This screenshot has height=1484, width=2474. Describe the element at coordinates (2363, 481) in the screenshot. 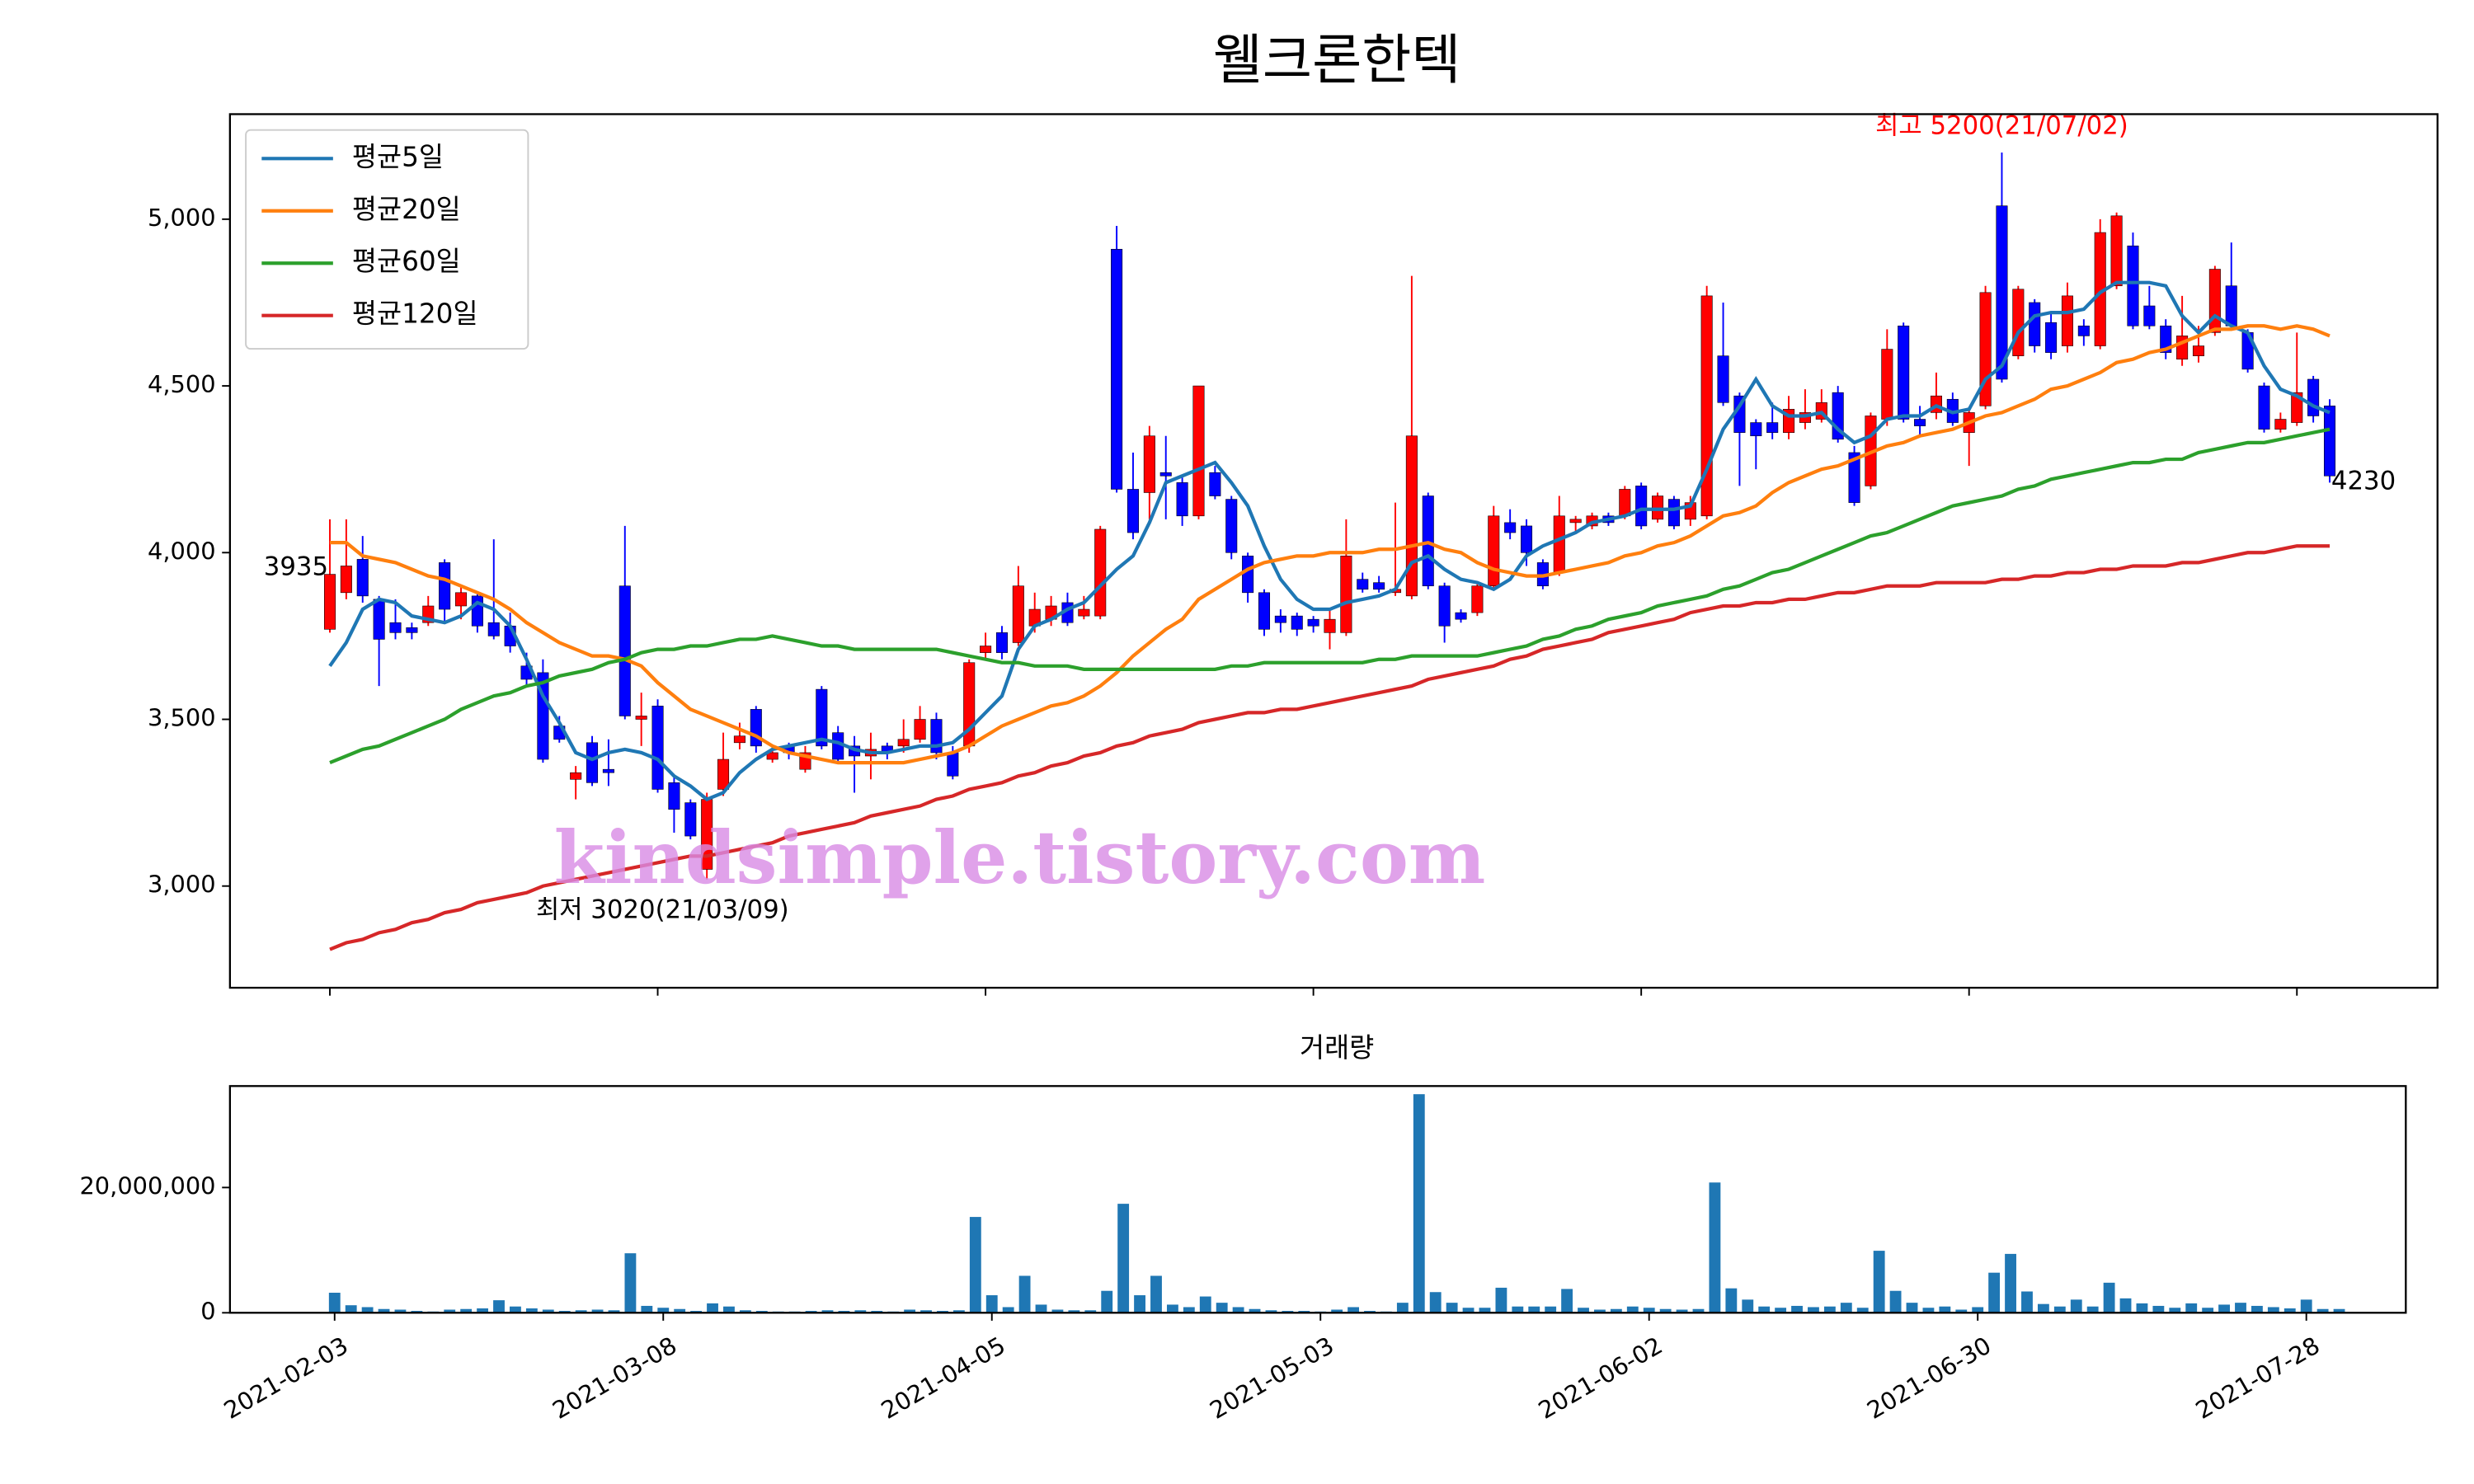

I see `last-close-label: 4230` at that location.